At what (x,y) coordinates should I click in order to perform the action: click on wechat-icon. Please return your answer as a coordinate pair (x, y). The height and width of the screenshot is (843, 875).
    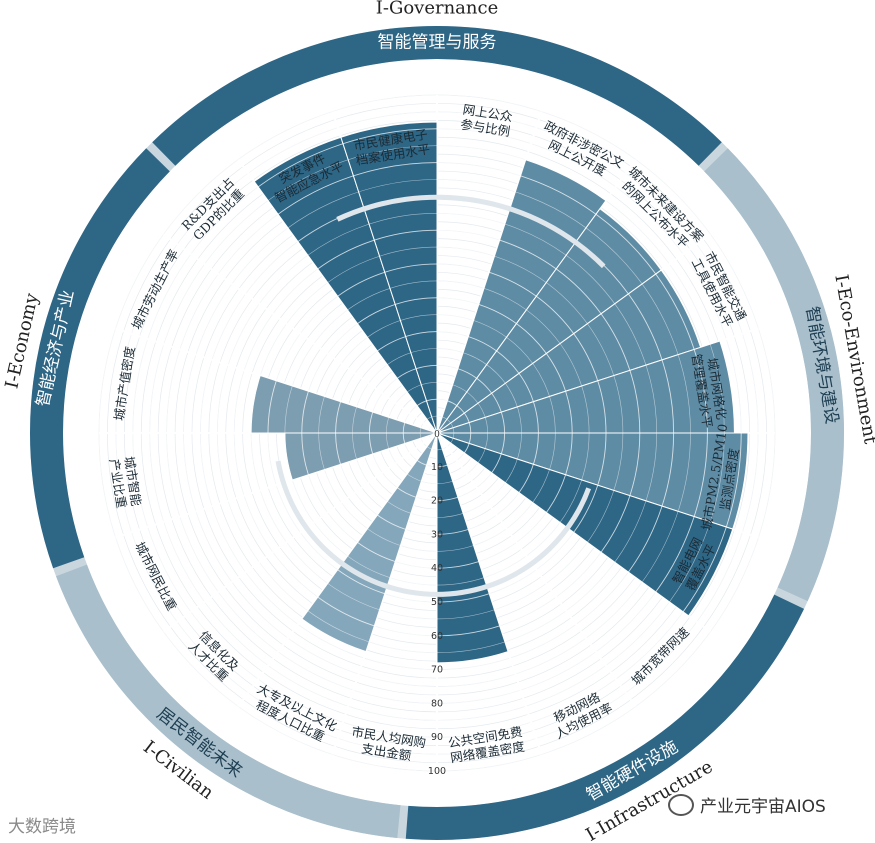
    Looking at the image, I should click on (681, 804).